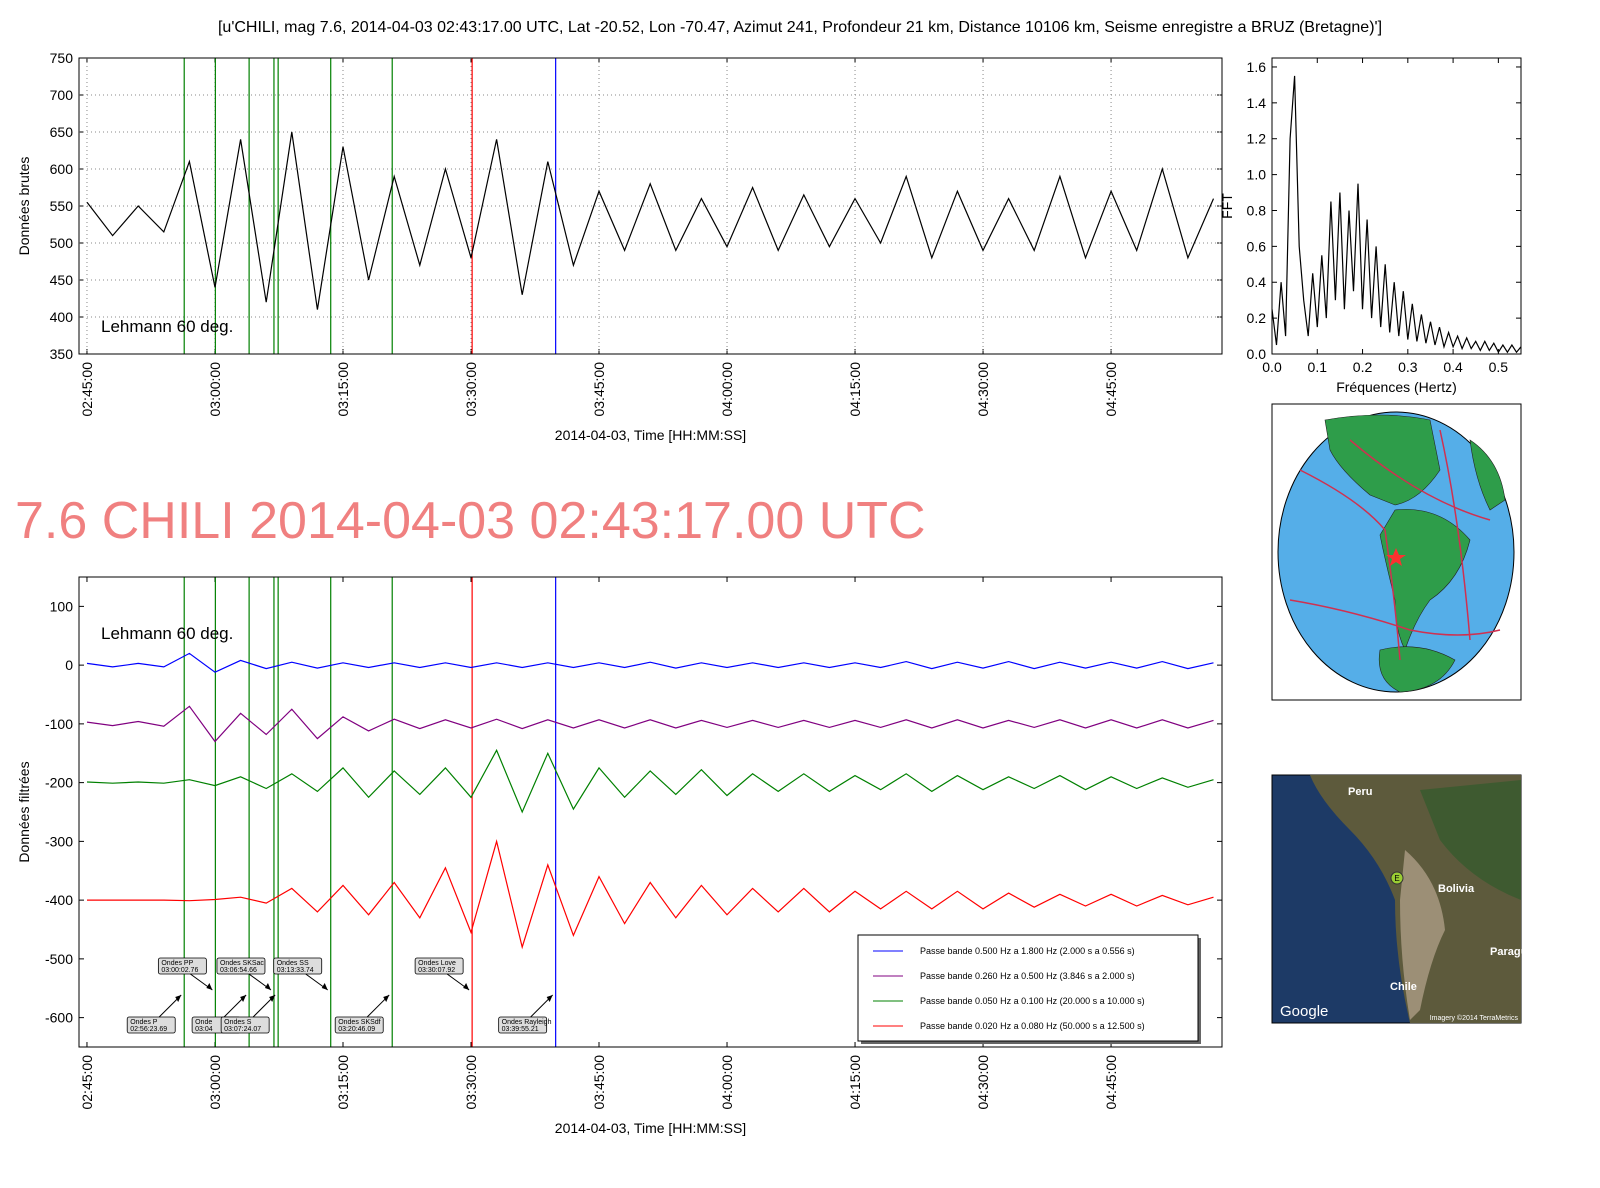  I want to click on x-tick-label: 0.1, so click(1318, 367).